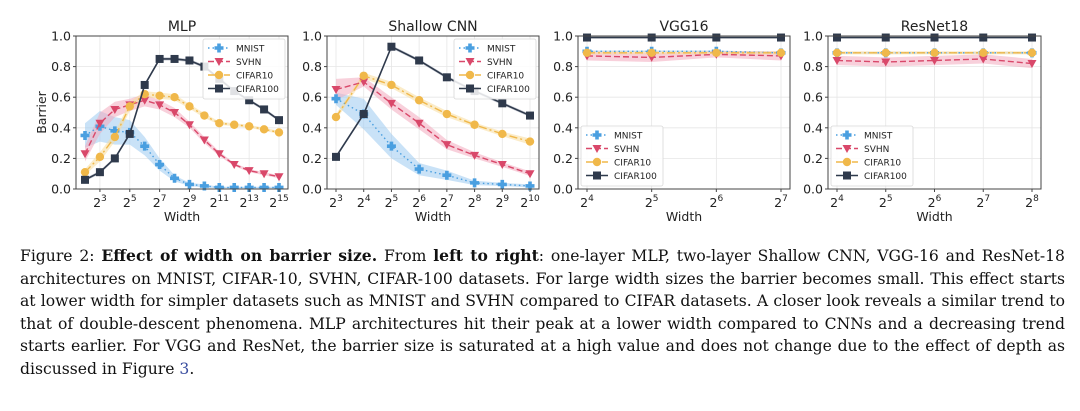 This screenshot has width=1080, height=411. I want to click on chart-title: MLP, so click(182, 27).